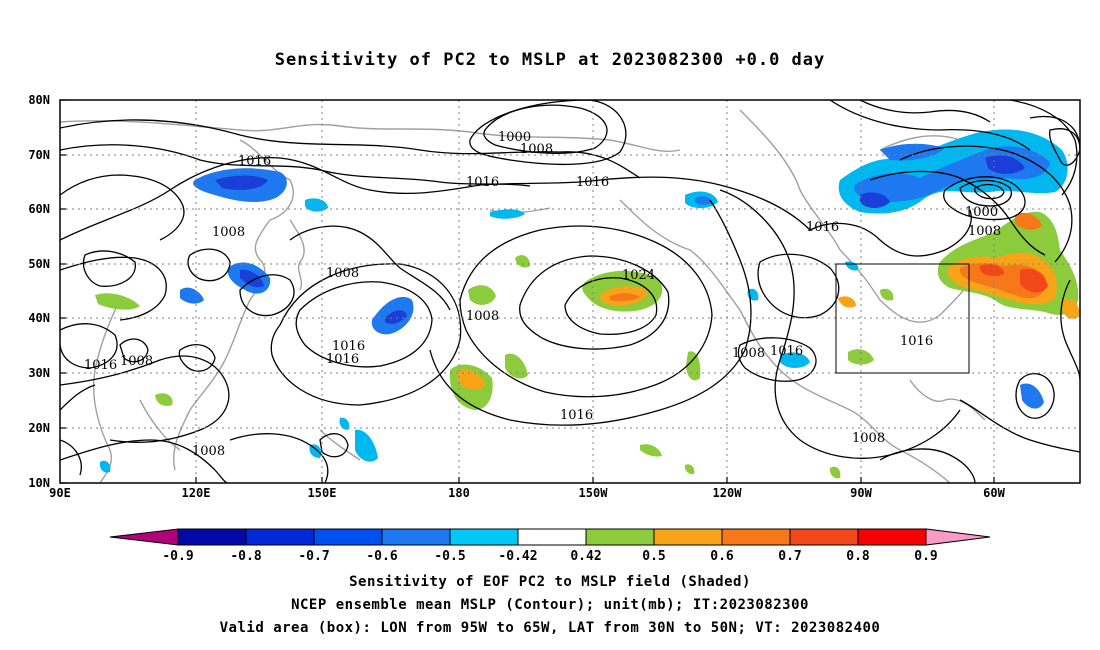  I want to click on lon-label-180: 180, so click(459, 493).